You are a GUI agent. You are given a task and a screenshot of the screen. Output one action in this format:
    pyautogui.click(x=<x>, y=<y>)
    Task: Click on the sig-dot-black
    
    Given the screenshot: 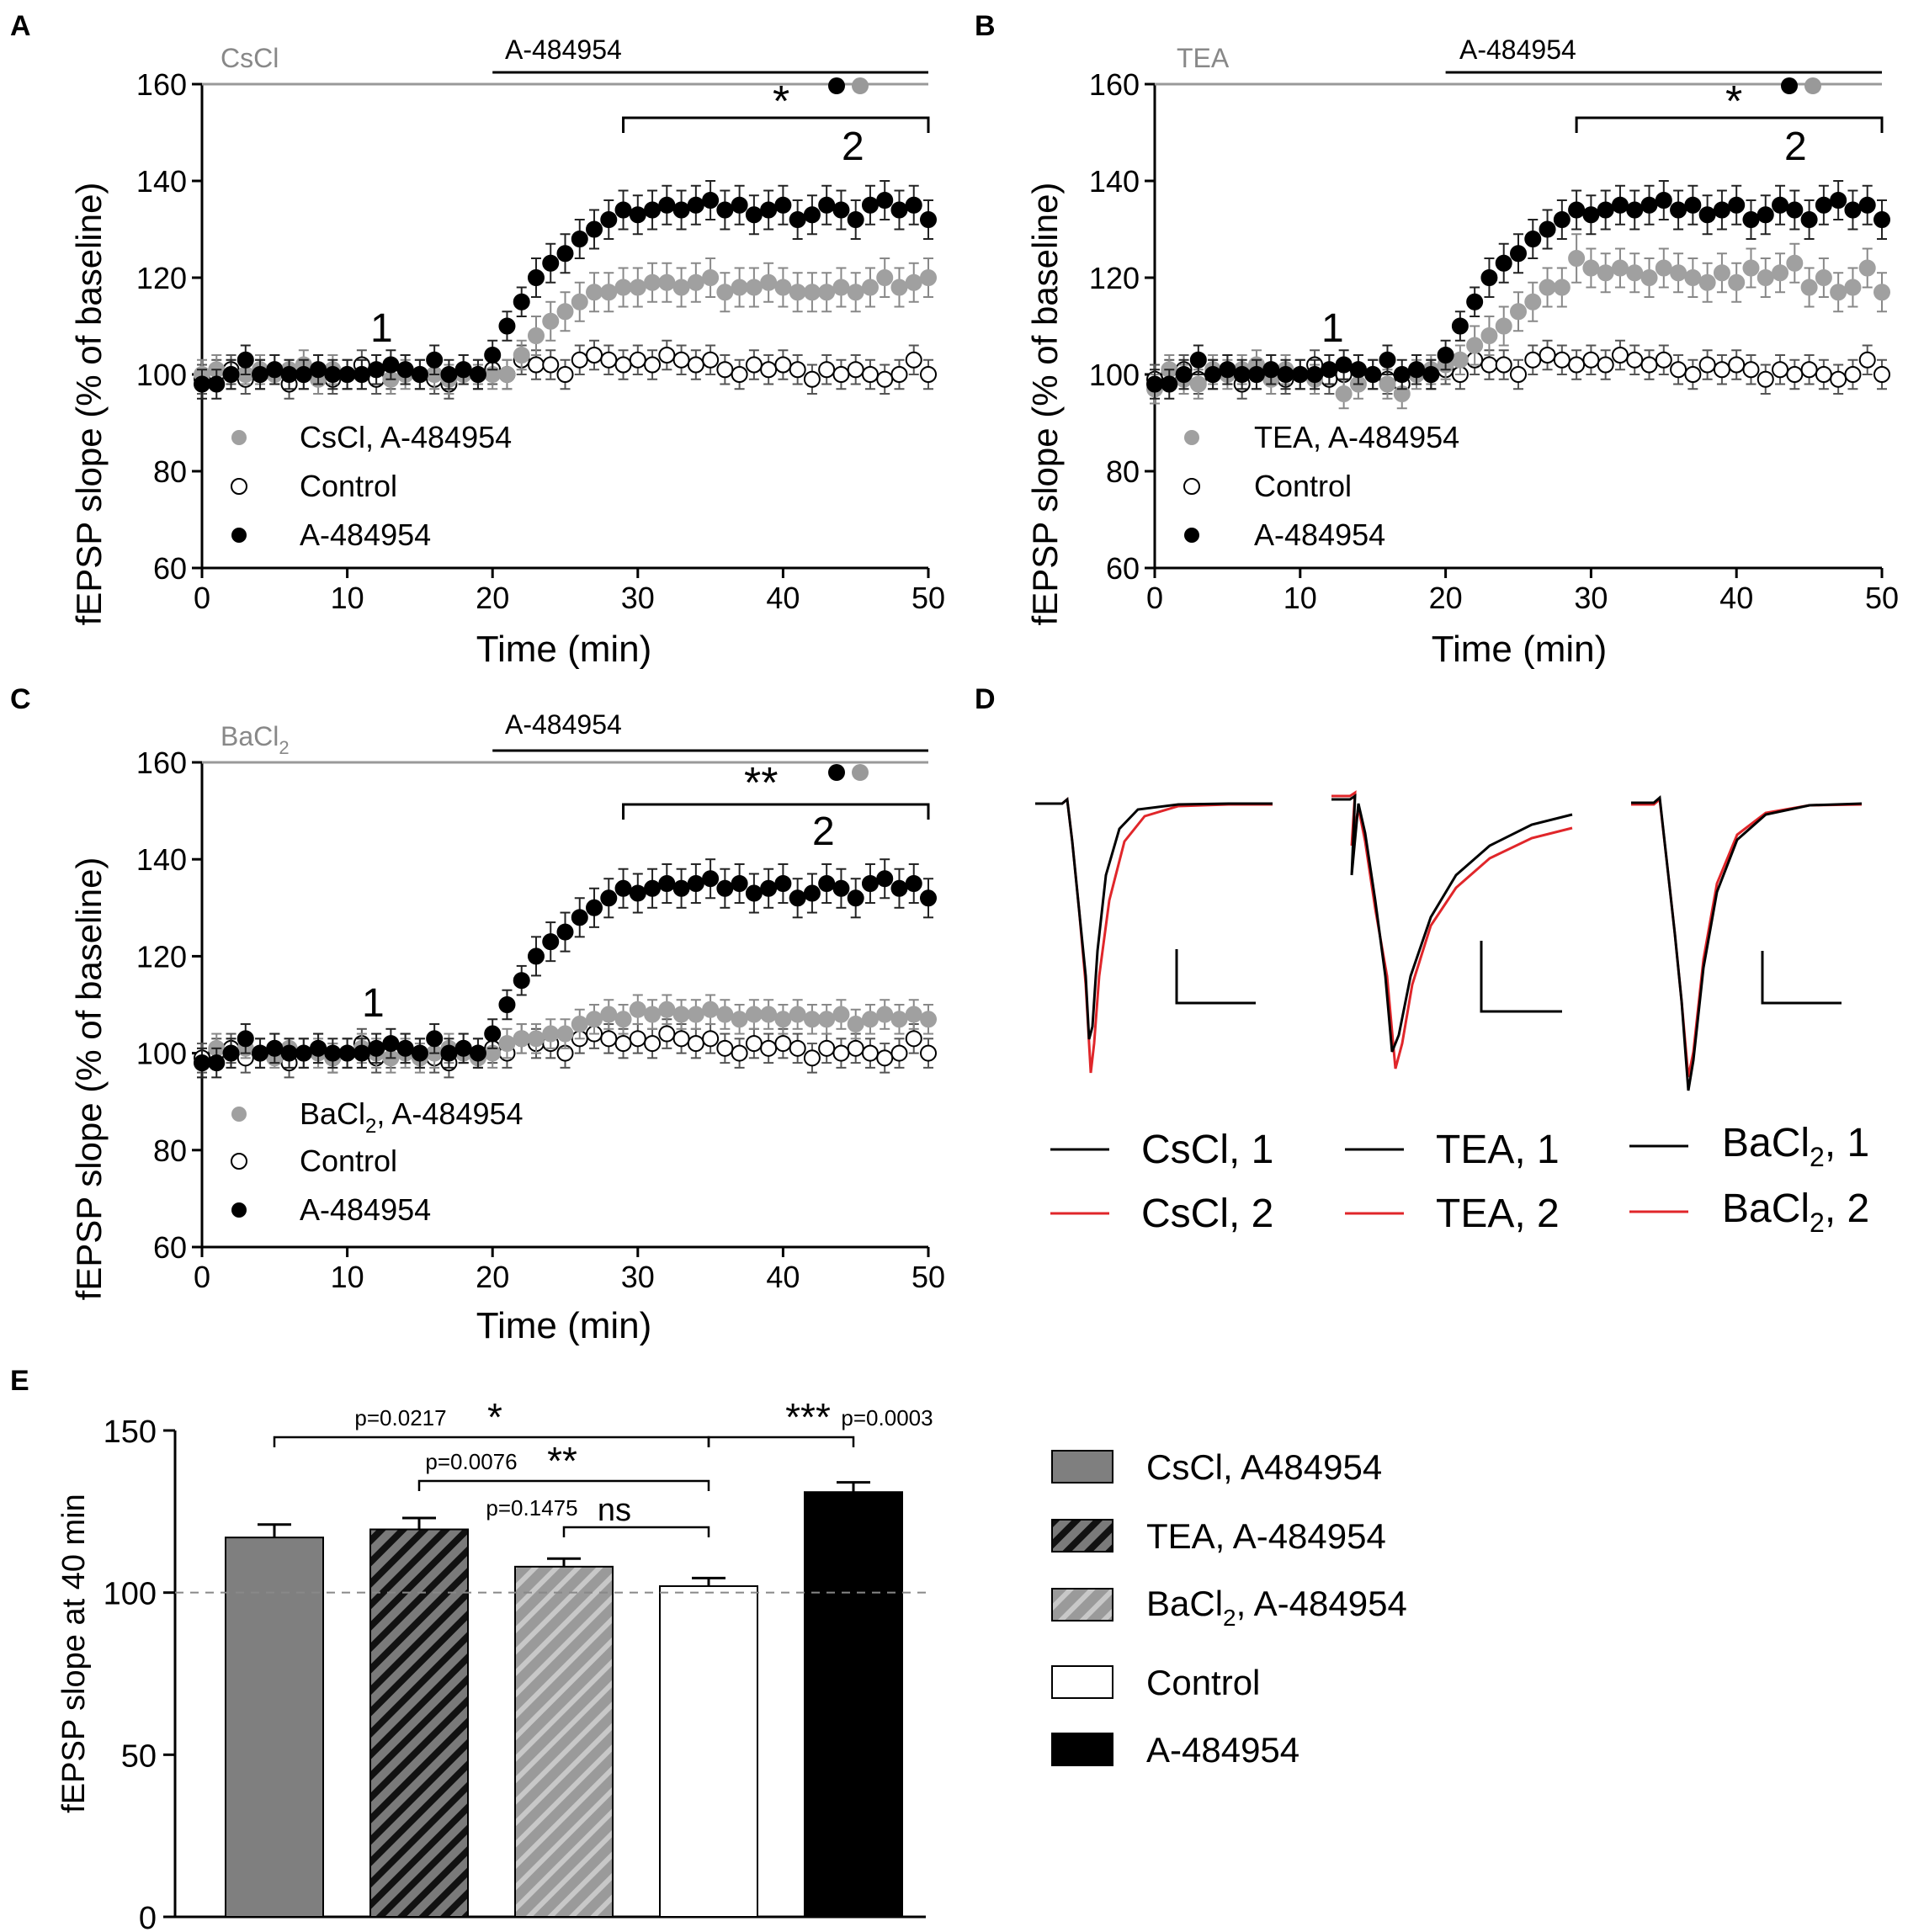 What is the action you would take?
    pyautogui.click(x=1789, y=85)
    